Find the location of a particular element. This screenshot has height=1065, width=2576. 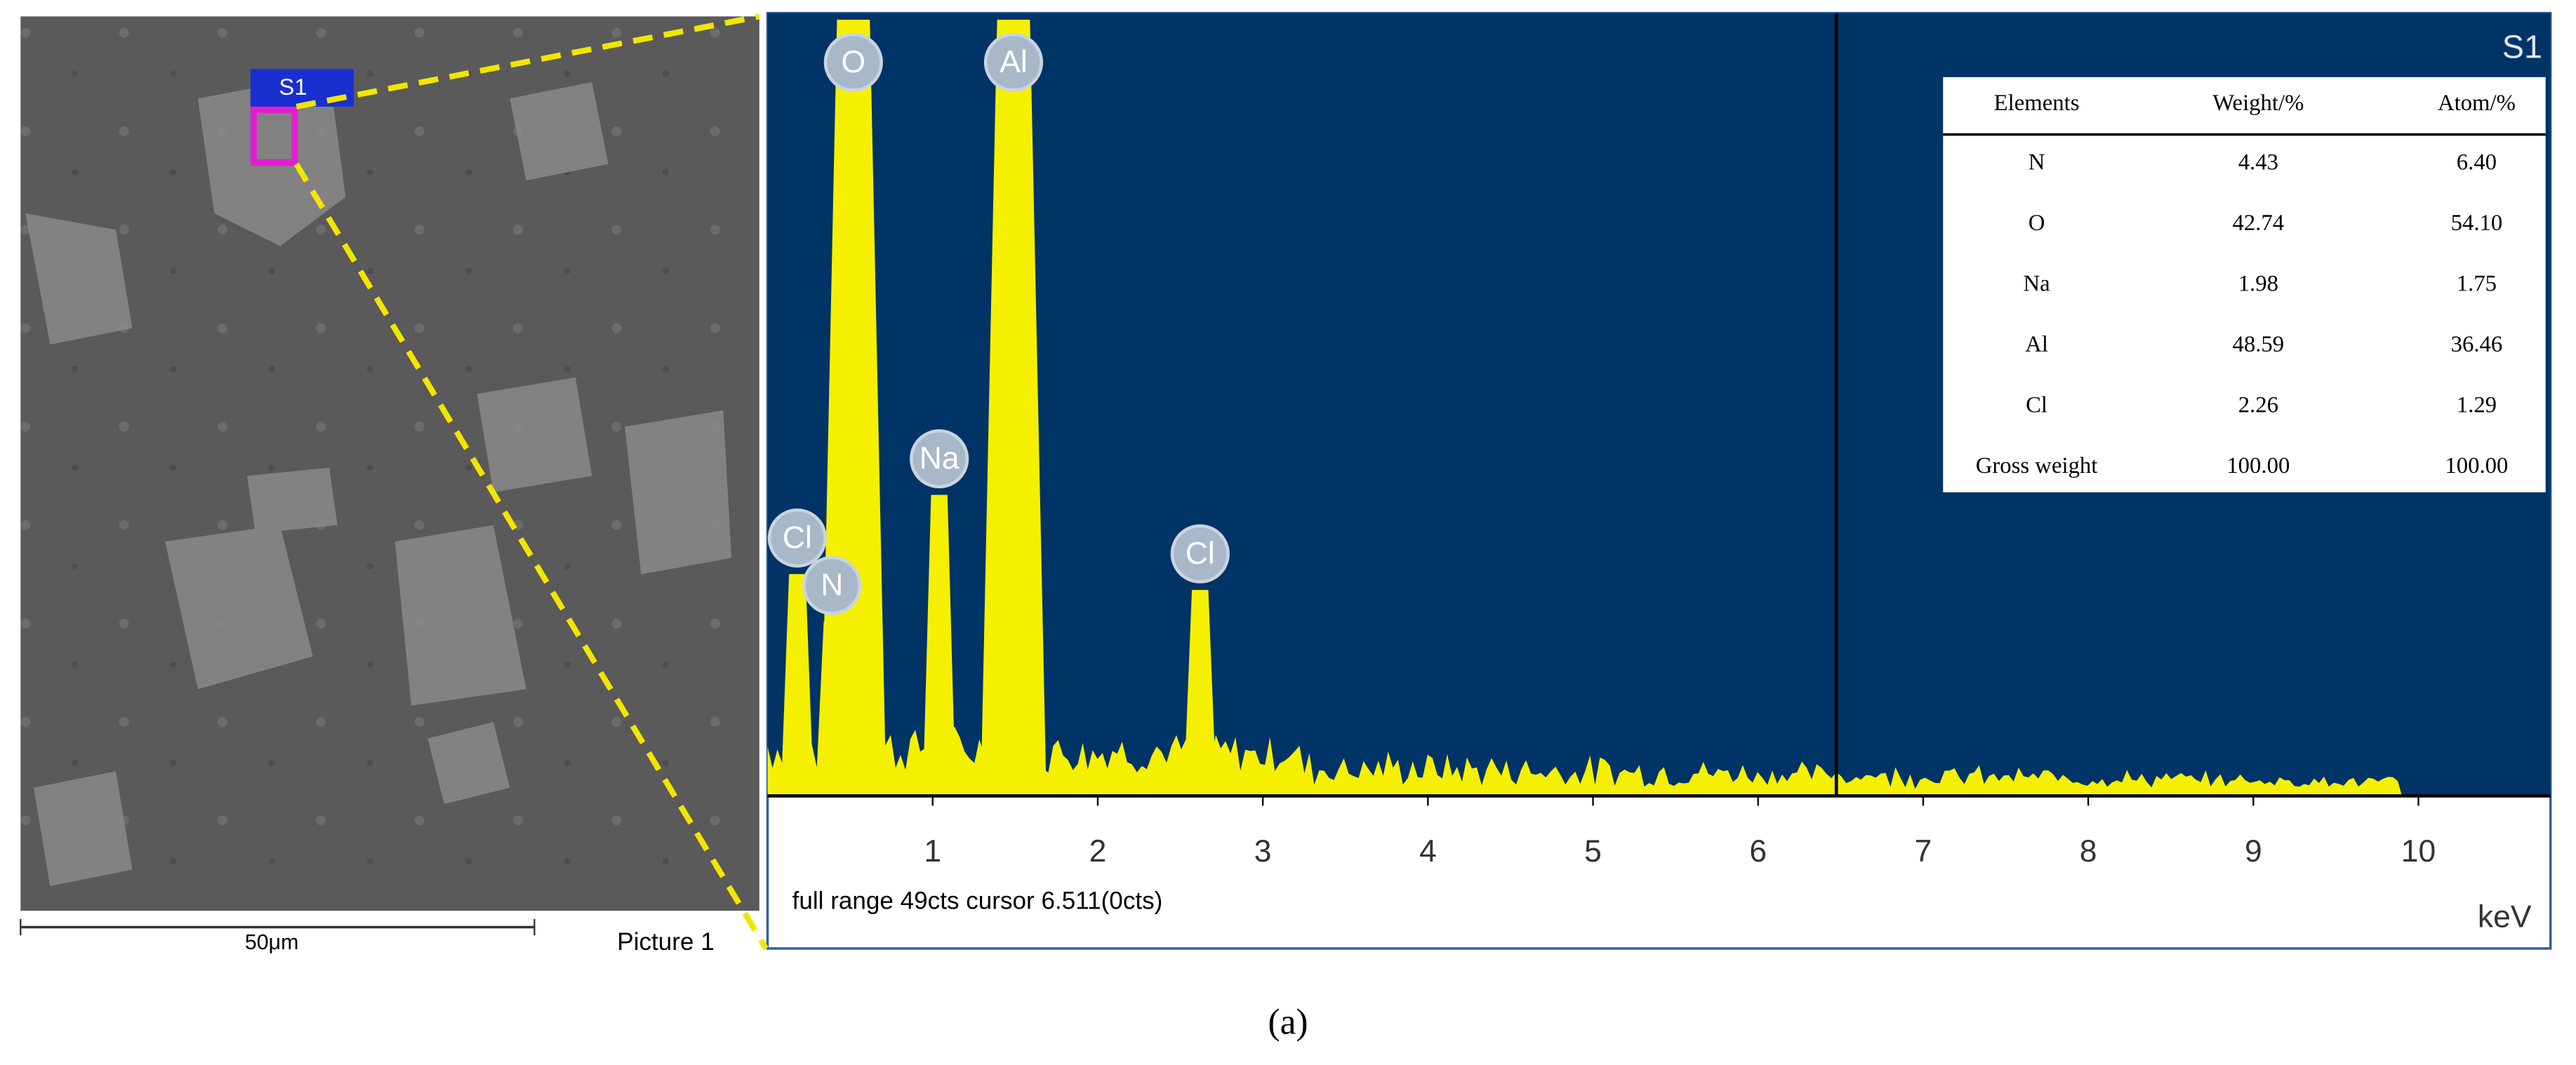

table-cell: Cl is located at coordinates (2037, 406).